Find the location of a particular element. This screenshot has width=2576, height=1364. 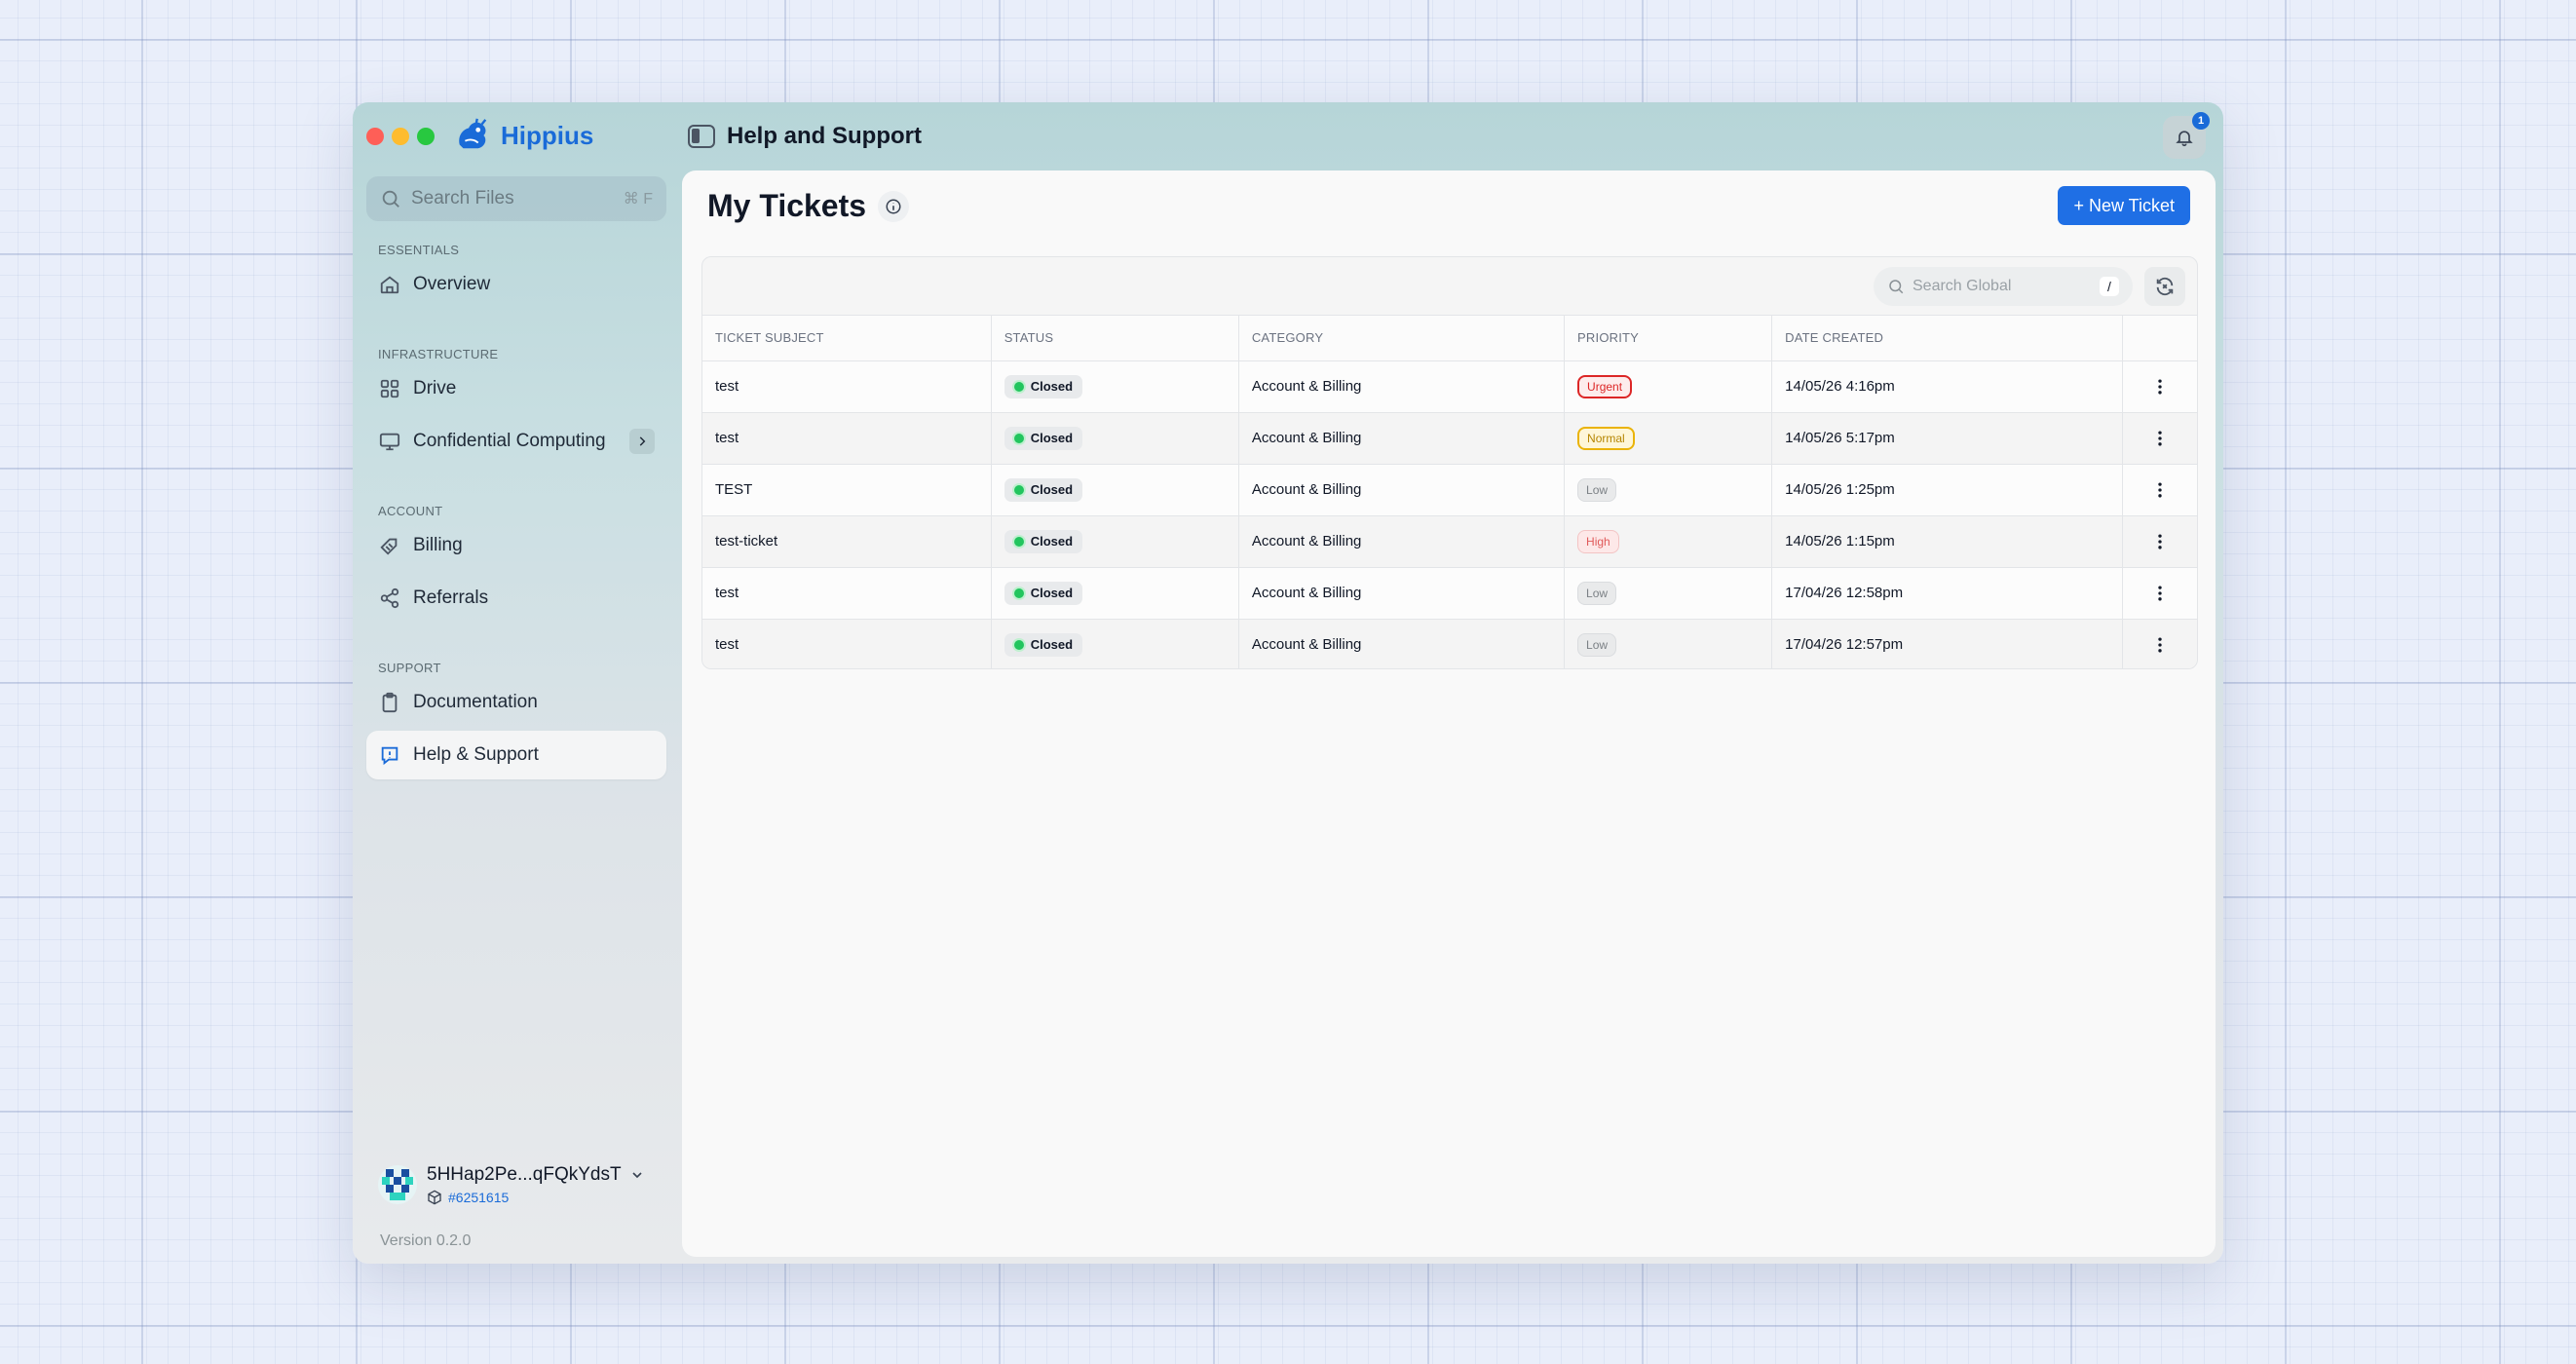

column-header-status: STATUS is located at coordinates (1115, 338).